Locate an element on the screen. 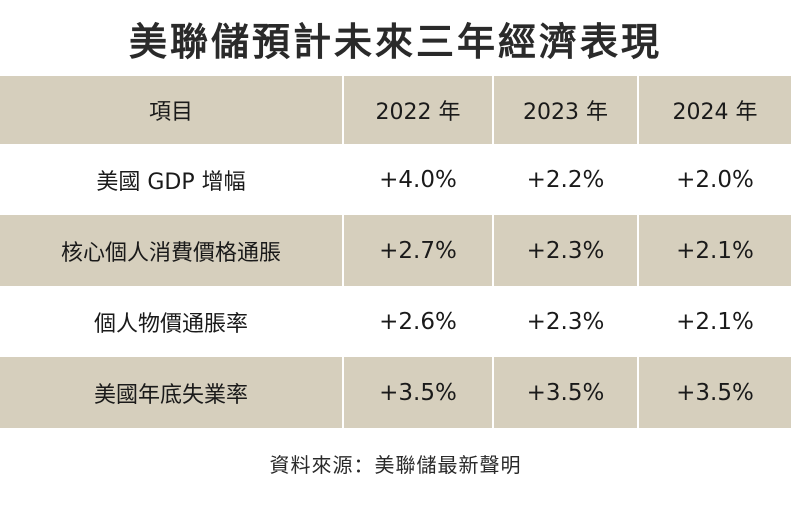  table-header-row: 項目 2022 年 2023 年 2024 年 is located at coordinates (395, 110).